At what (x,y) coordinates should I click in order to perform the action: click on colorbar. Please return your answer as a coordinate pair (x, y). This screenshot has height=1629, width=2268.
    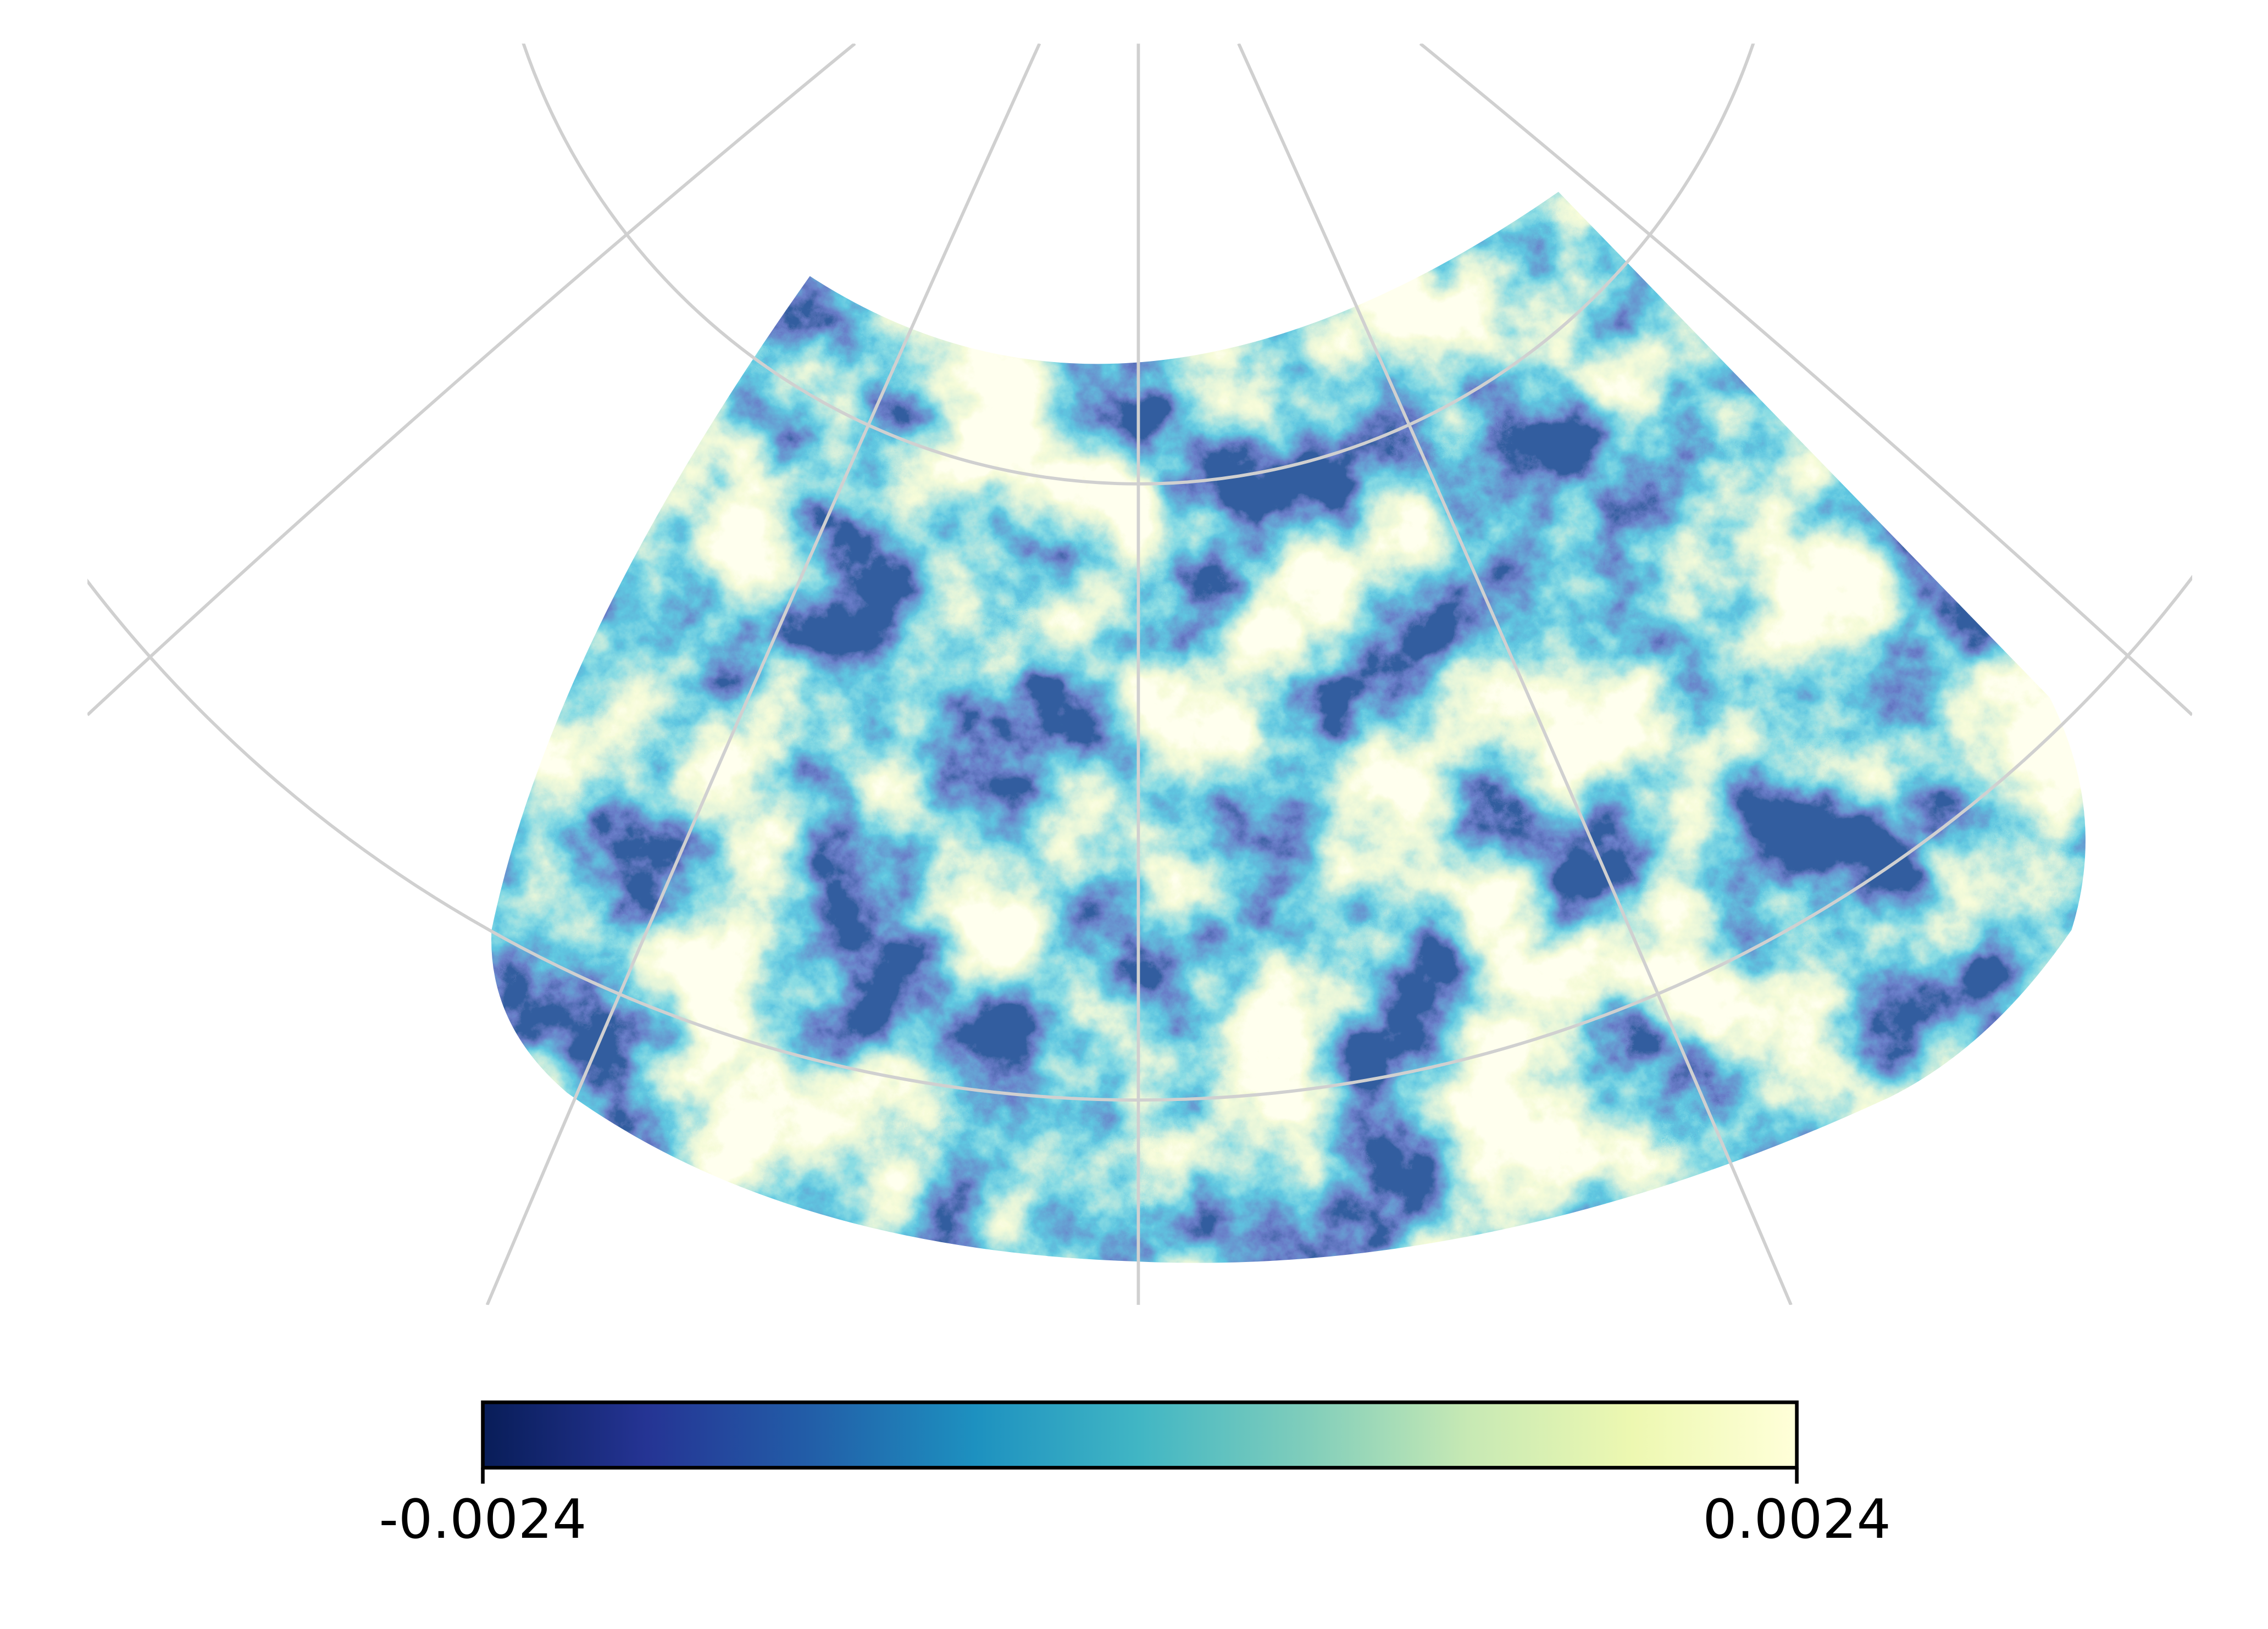
    Looking at the image, I should click on (1140, 1435).